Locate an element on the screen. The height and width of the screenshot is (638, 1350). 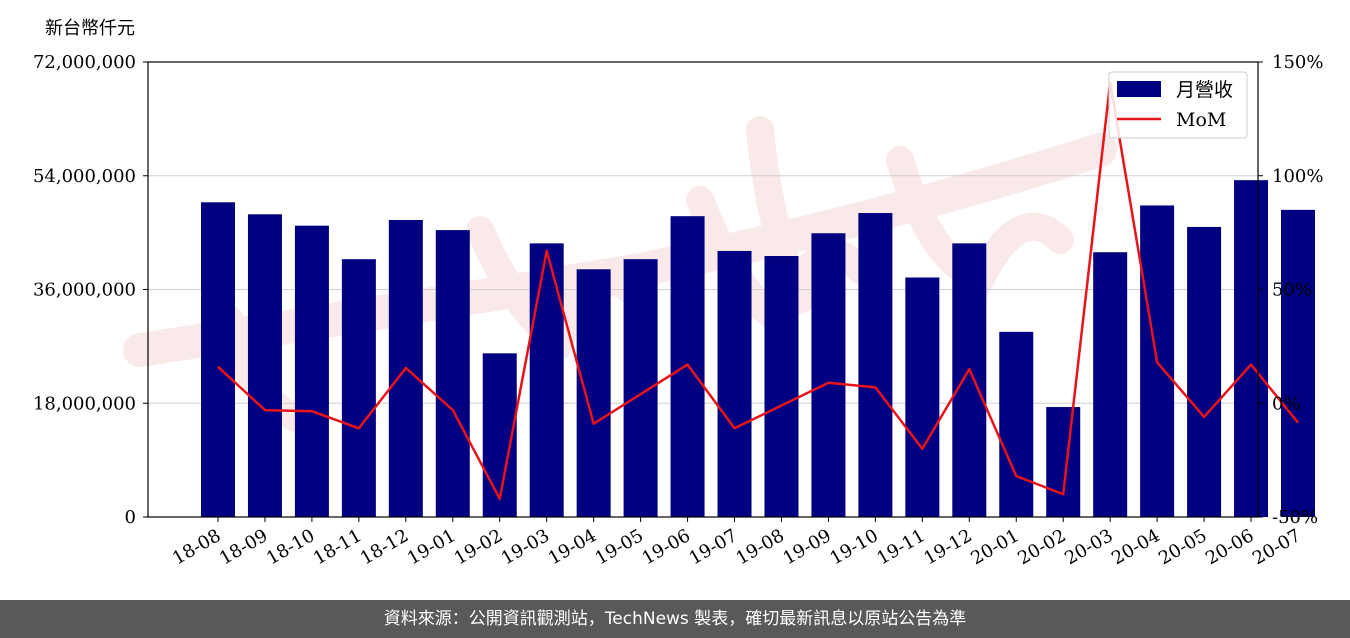
x-axis-tick-label: 18-08 is located at coordinates (196, 547).